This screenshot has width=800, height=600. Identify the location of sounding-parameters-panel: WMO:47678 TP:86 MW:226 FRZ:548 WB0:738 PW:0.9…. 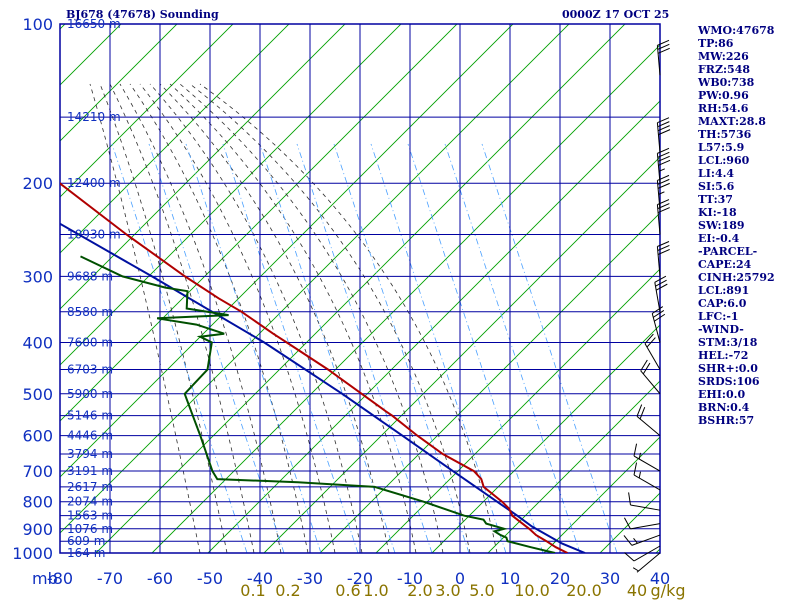
(736, 225).